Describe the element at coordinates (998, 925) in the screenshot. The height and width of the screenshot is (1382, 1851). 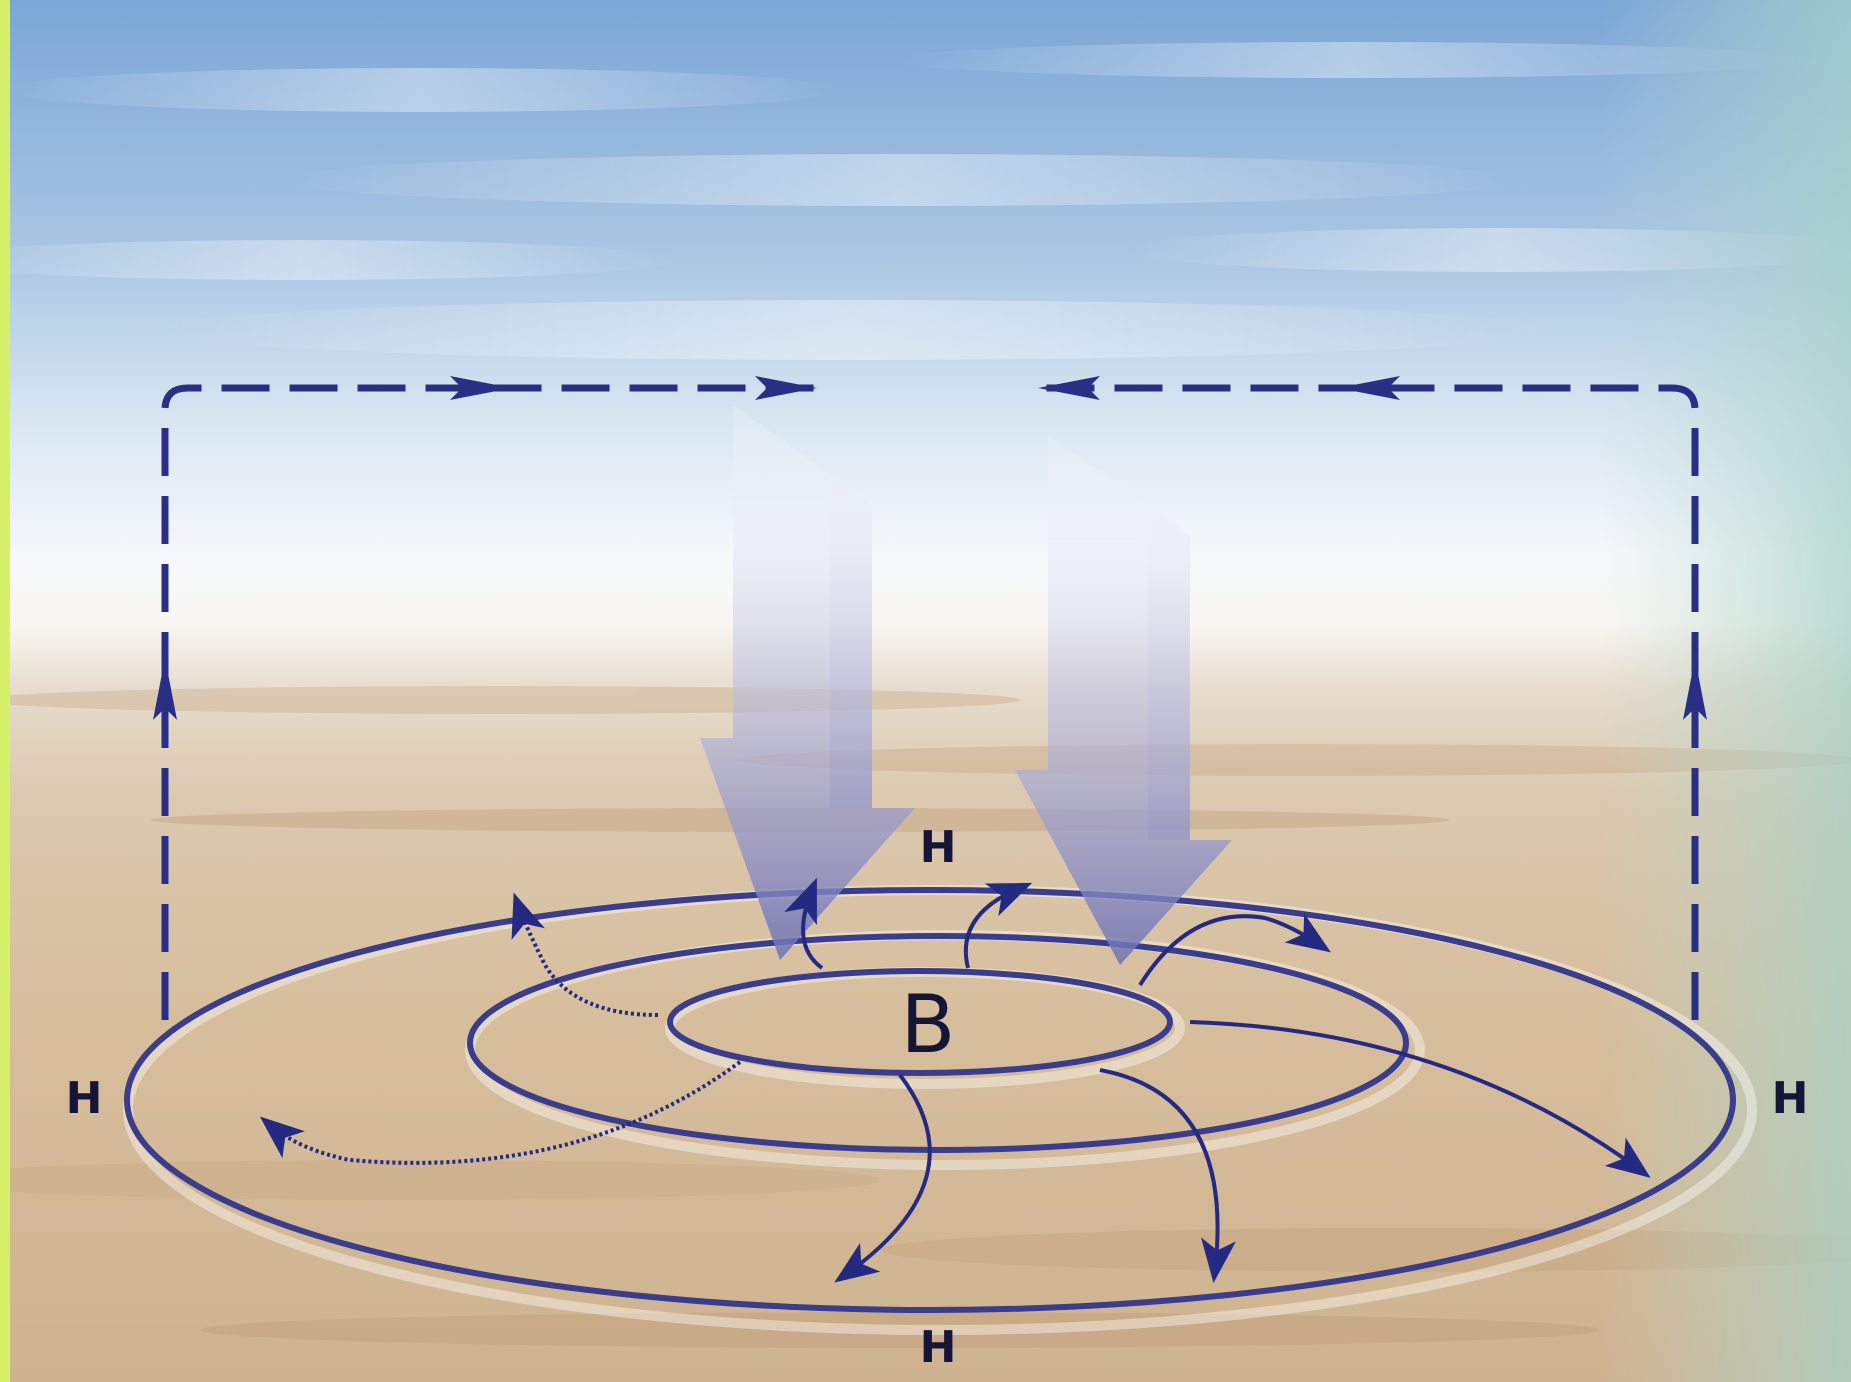
I see `outflow-arrow-north-east` at that location.